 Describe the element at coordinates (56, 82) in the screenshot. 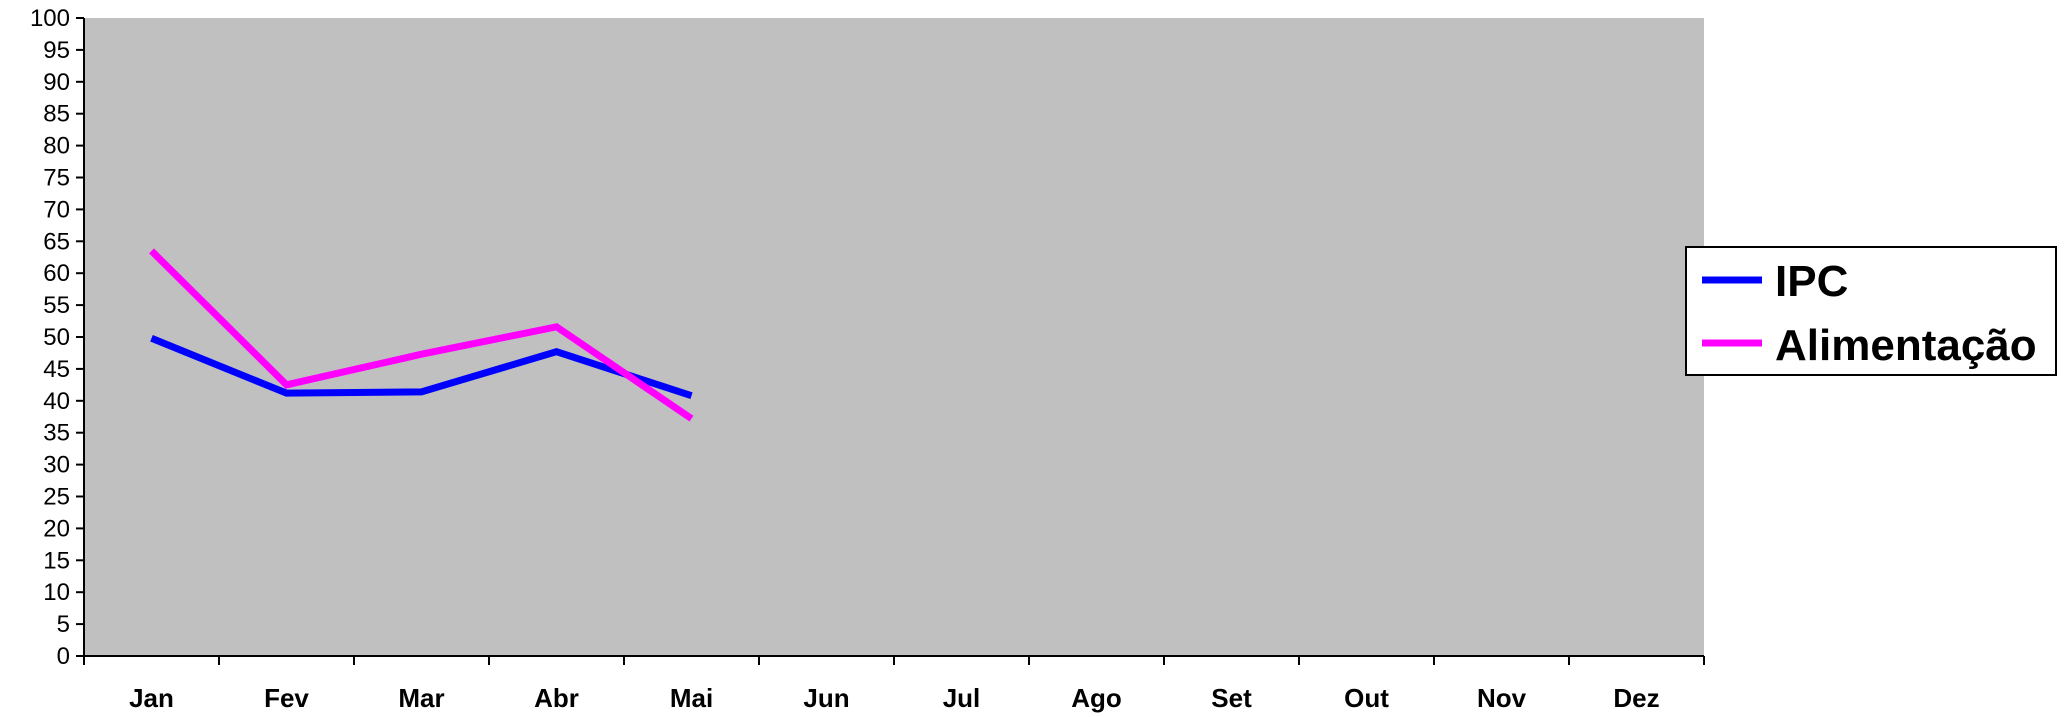

I see `y-tick-label: 90` at that location.